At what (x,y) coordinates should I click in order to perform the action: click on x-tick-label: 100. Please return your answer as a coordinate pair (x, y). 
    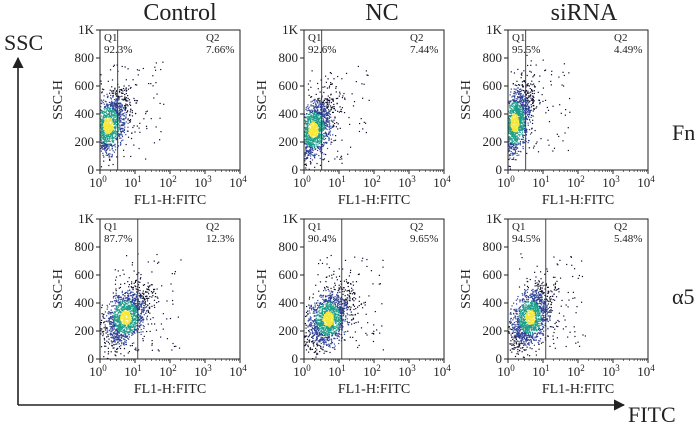
    Looking at the image, I should click on (506, 182).